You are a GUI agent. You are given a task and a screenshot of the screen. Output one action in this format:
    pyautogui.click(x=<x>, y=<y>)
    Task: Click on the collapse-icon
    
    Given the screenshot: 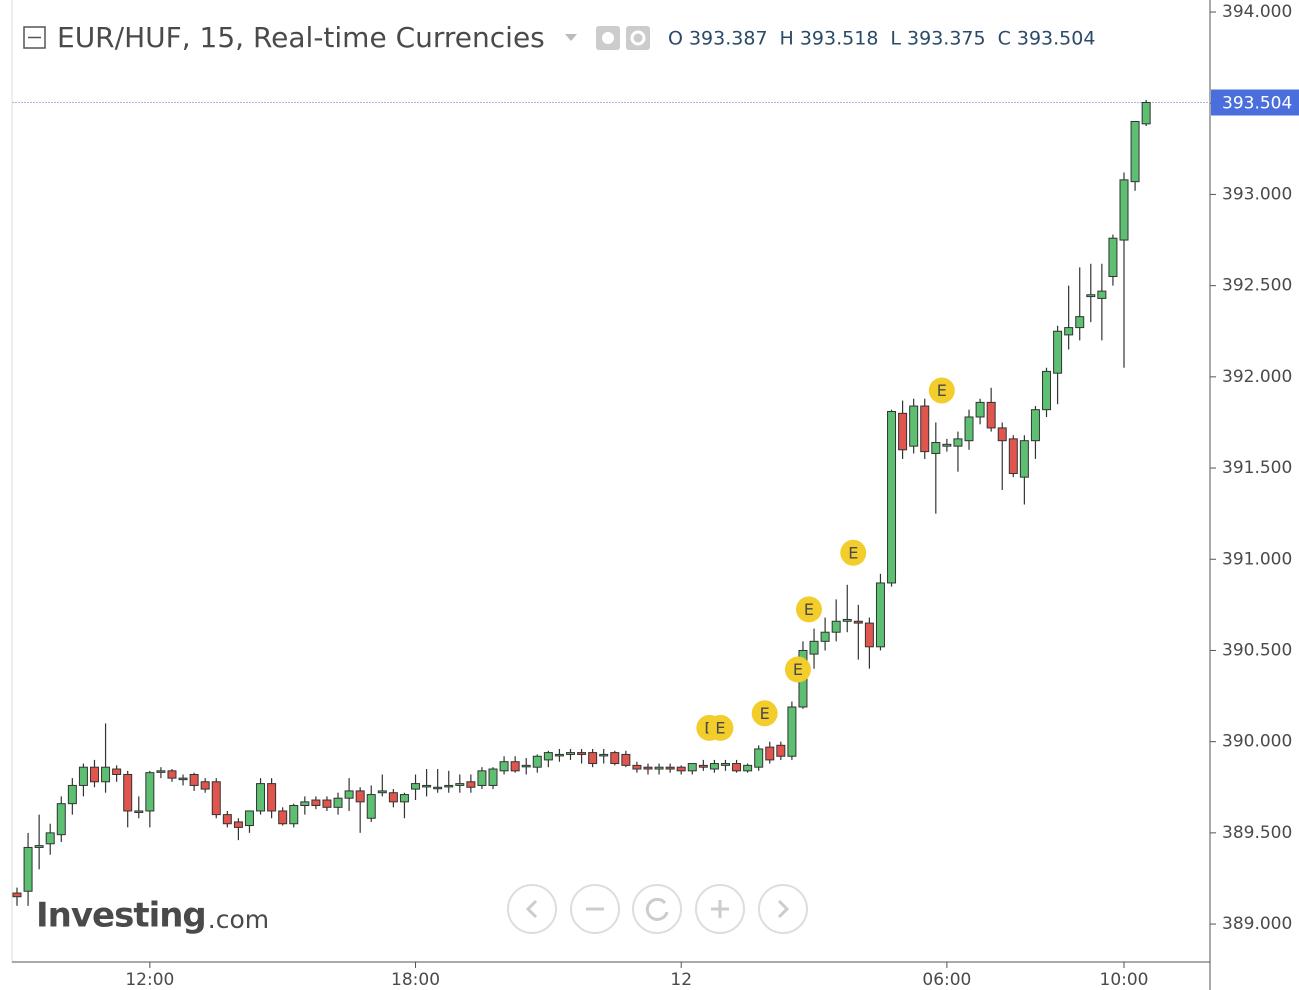 What is the action you would take?
    pyautogui.click(x=34, y=37)
    